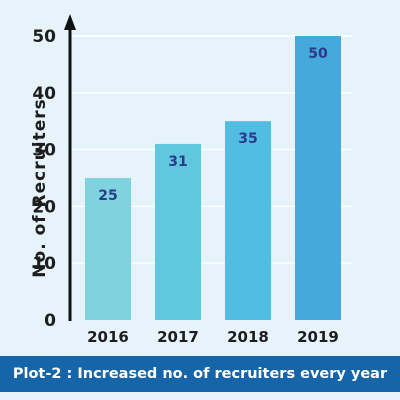  I want to click on y-tick-label: 20, so click(44, 207).